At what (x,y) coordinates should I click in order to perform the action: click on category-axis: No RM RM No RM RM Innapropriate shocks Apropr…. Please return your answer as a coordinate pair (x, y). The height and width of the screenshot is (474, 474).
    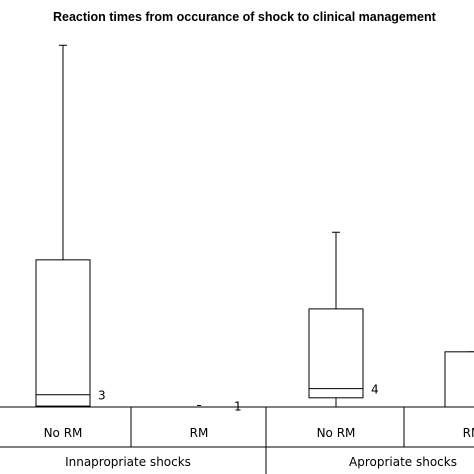
    Looking at the image, I should click on (237, 440).